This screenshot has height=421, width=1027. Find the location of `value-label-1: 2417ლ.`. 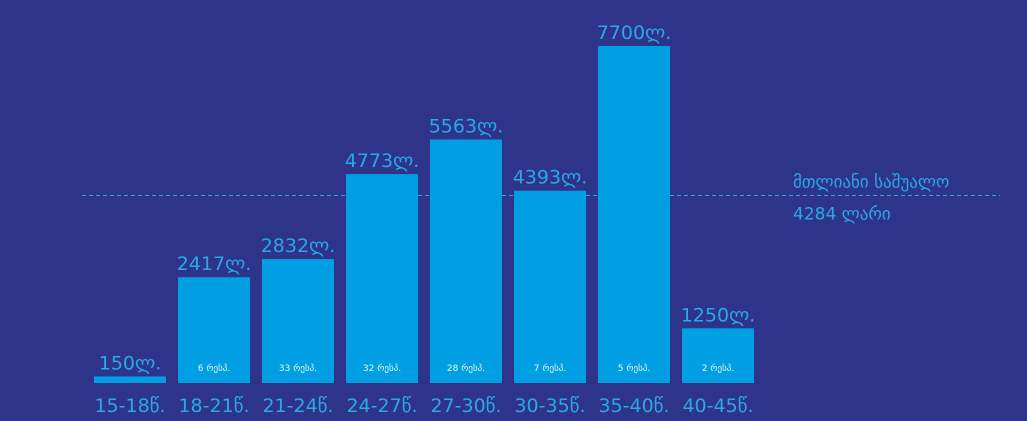

value-label-1: 2417ლ. is located at coordinates (214, 264).